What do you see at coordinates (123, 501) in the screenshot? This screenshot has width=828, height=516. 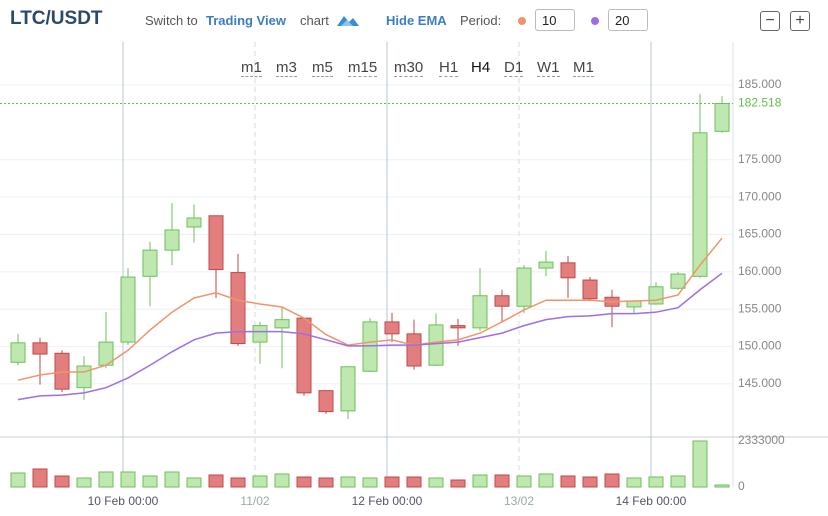 I see `x-tick-label: 10 Feb 00:00` at bounding box center [123, 501].